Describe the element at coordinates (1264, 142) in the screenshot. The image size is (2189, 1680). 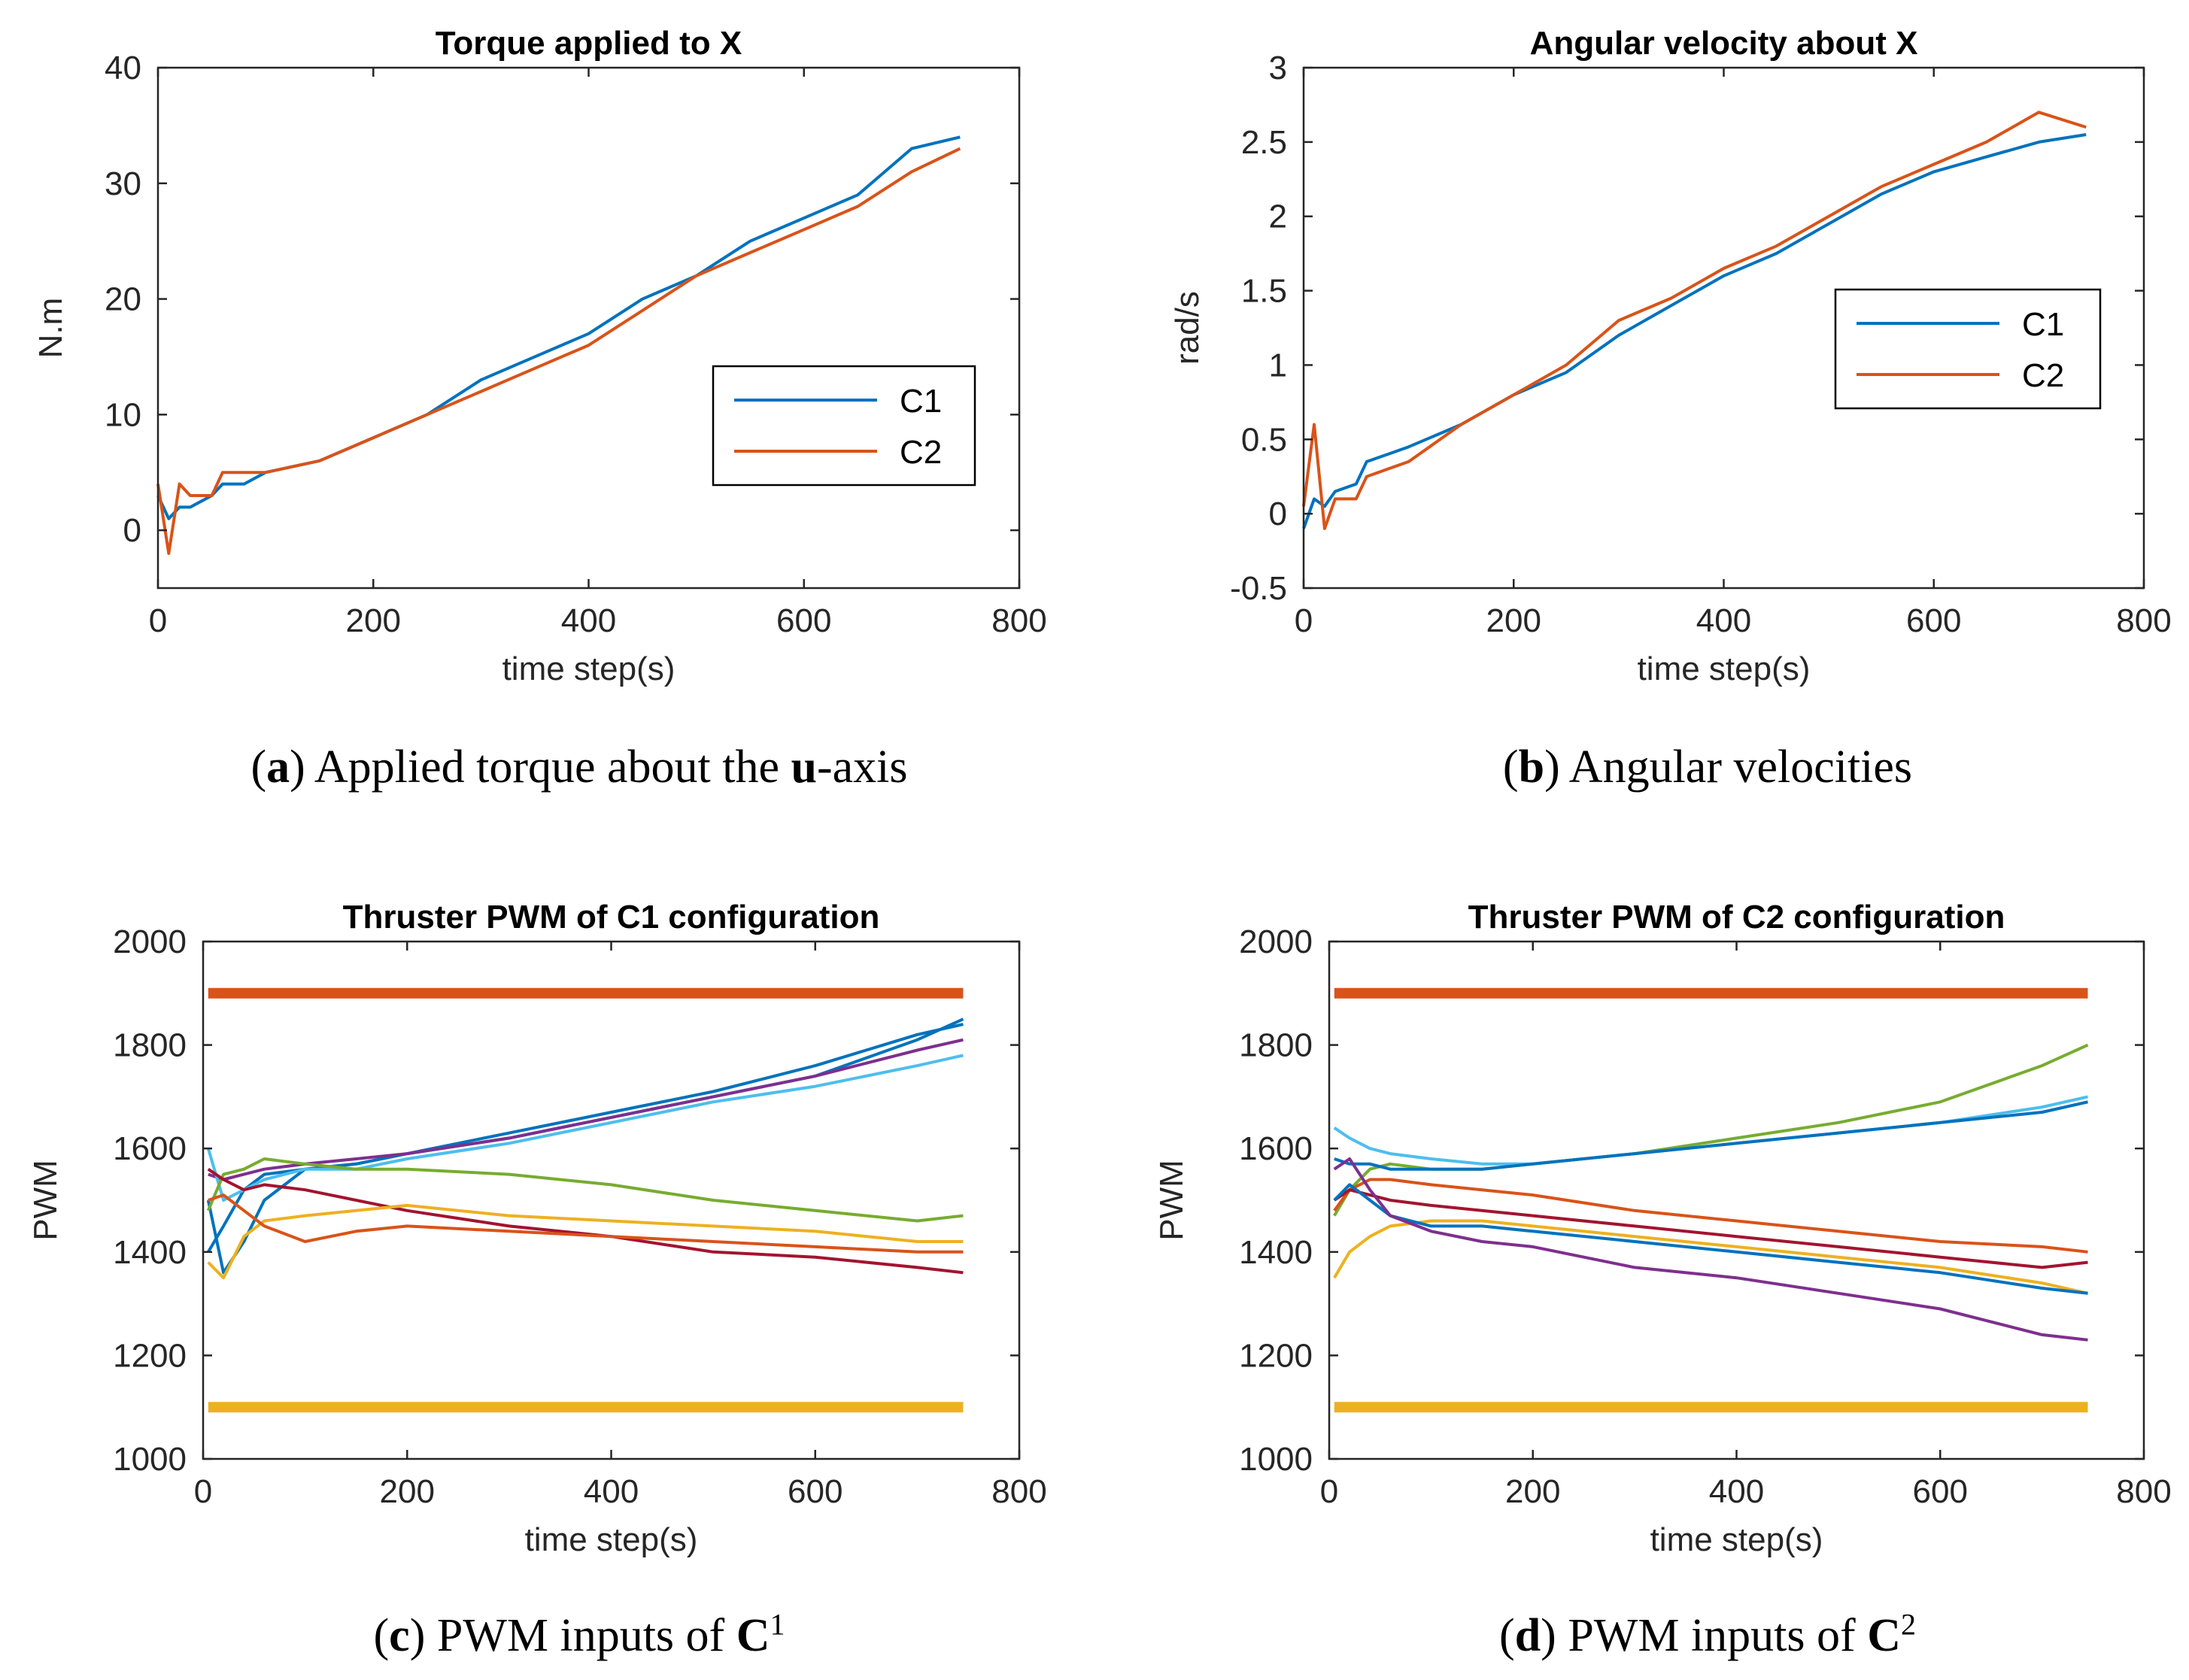
I see `y-tick-label: 2.5` at that location.